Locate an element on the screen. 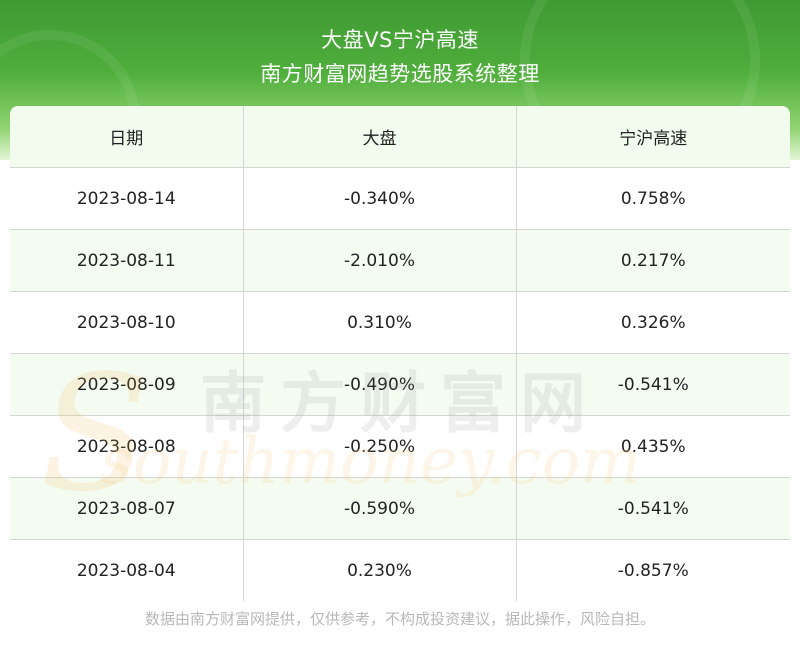 This screenshot has width=800, height=646. table-row: 2023-08-11 -2.010% 0.217% is located at coordinates (400, 260).